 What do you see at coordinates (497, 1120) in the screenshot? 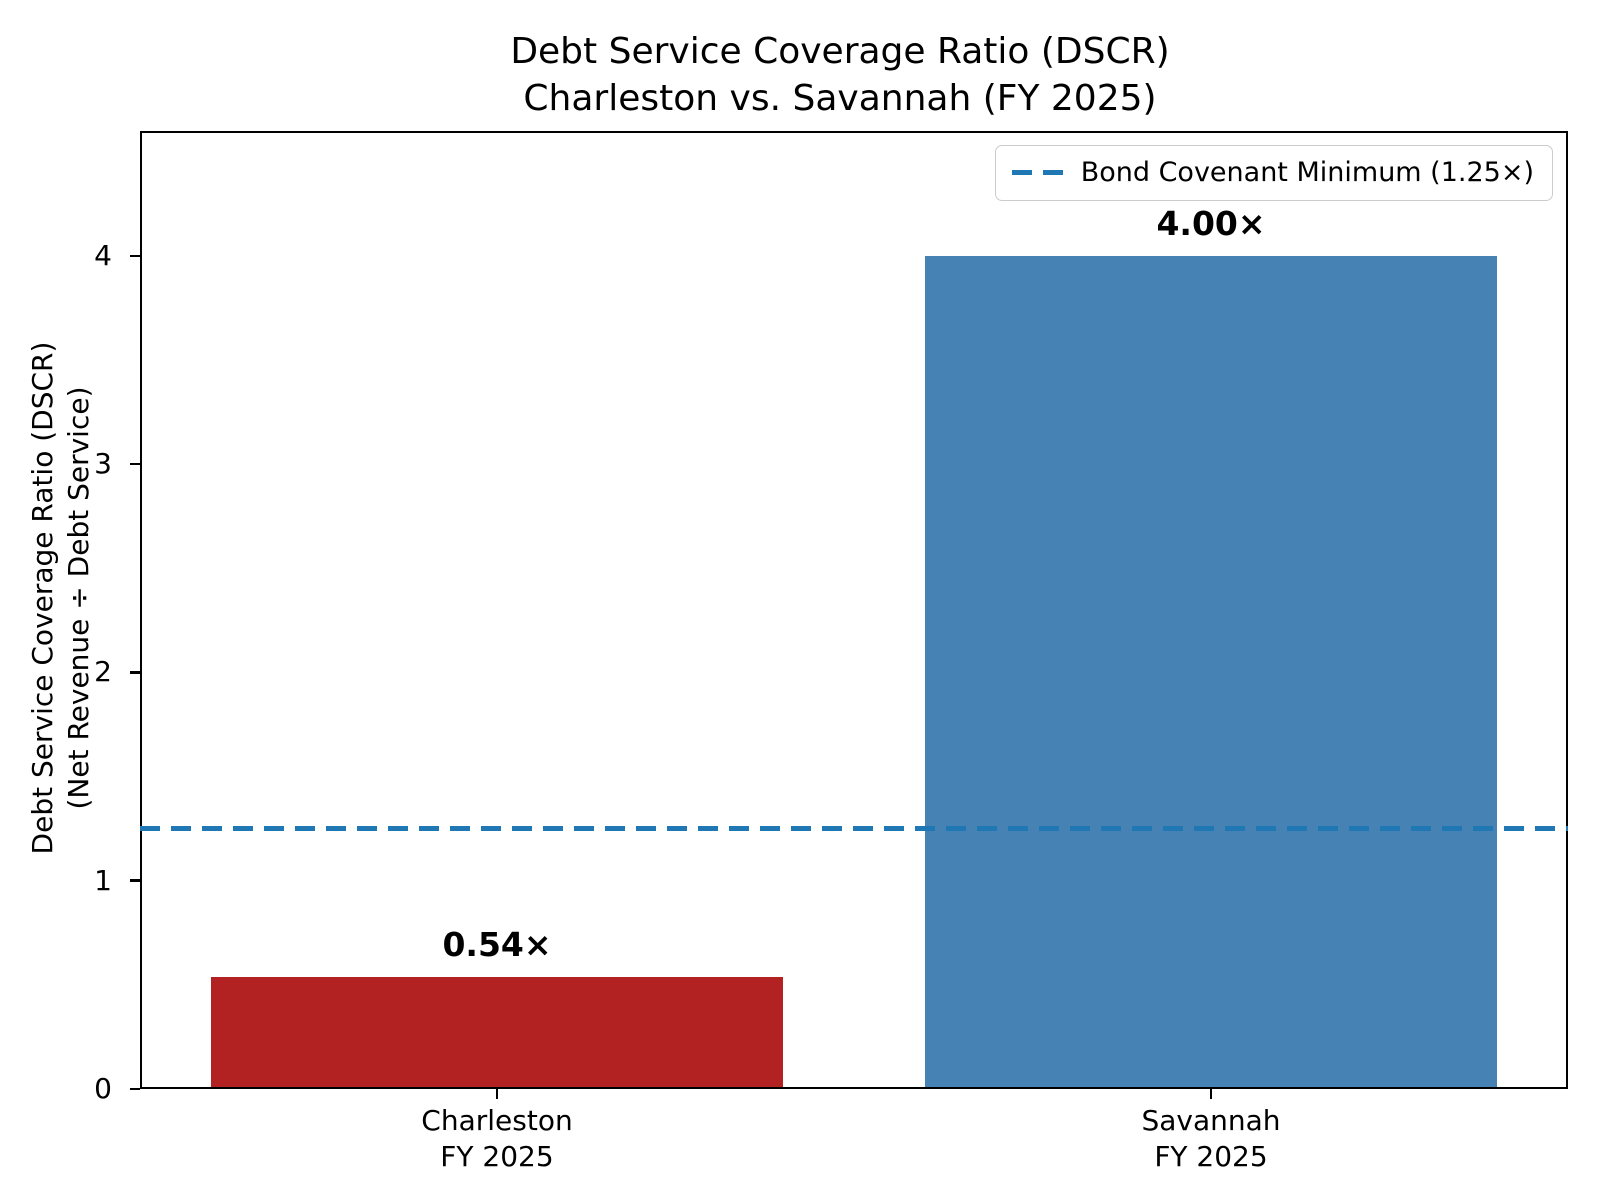
I see `x-tick-label-line1: Charleston` at bounding box center [497, 1120].